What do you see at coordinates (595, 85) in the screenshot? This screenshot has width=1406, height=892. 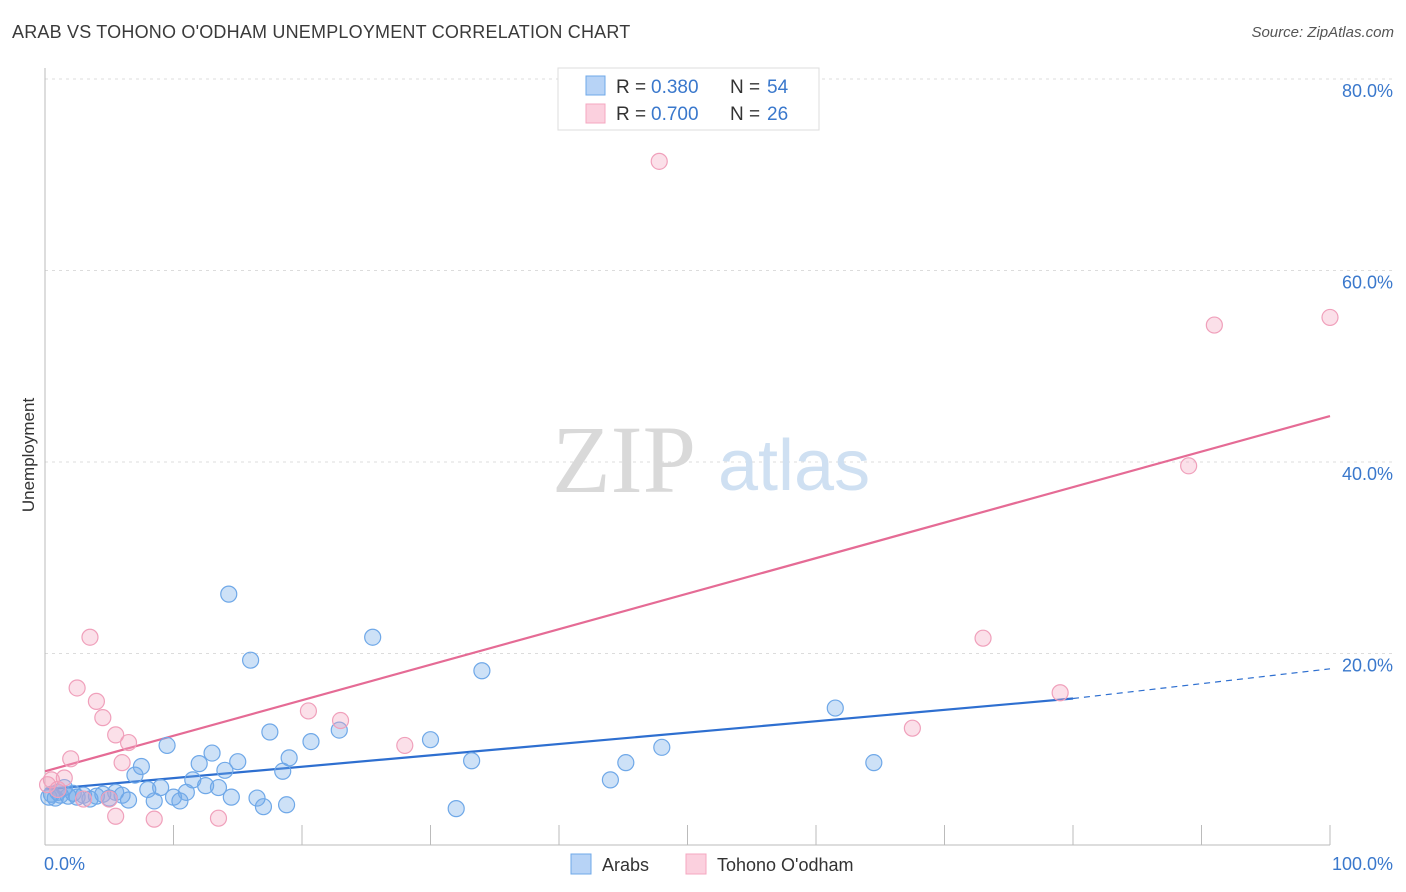 I see `stats-swatch-arabs` at bounding box center [595, 85].